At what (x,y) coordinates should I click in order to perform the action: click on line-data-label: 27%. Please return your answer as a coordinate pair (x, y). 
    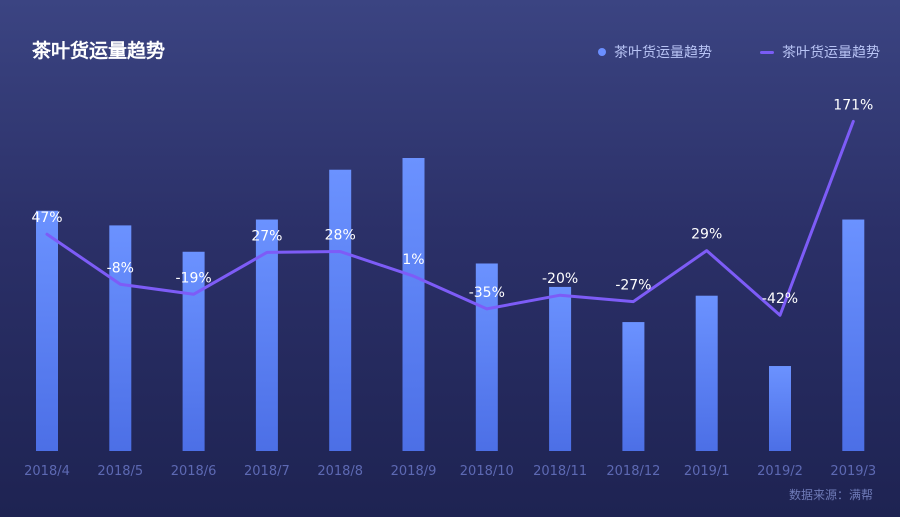
    Looking at the image, I should click on (266, 236).